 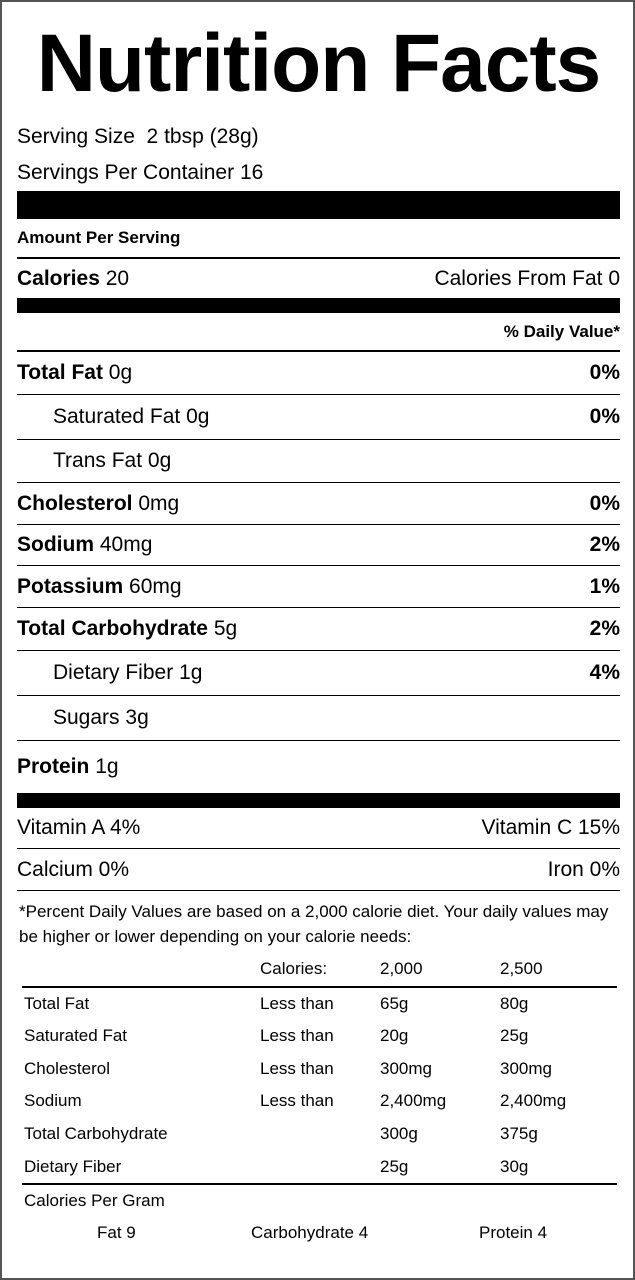 I want to click on nutrient-label: Potassium 60mg, so click(x=99, y=586).